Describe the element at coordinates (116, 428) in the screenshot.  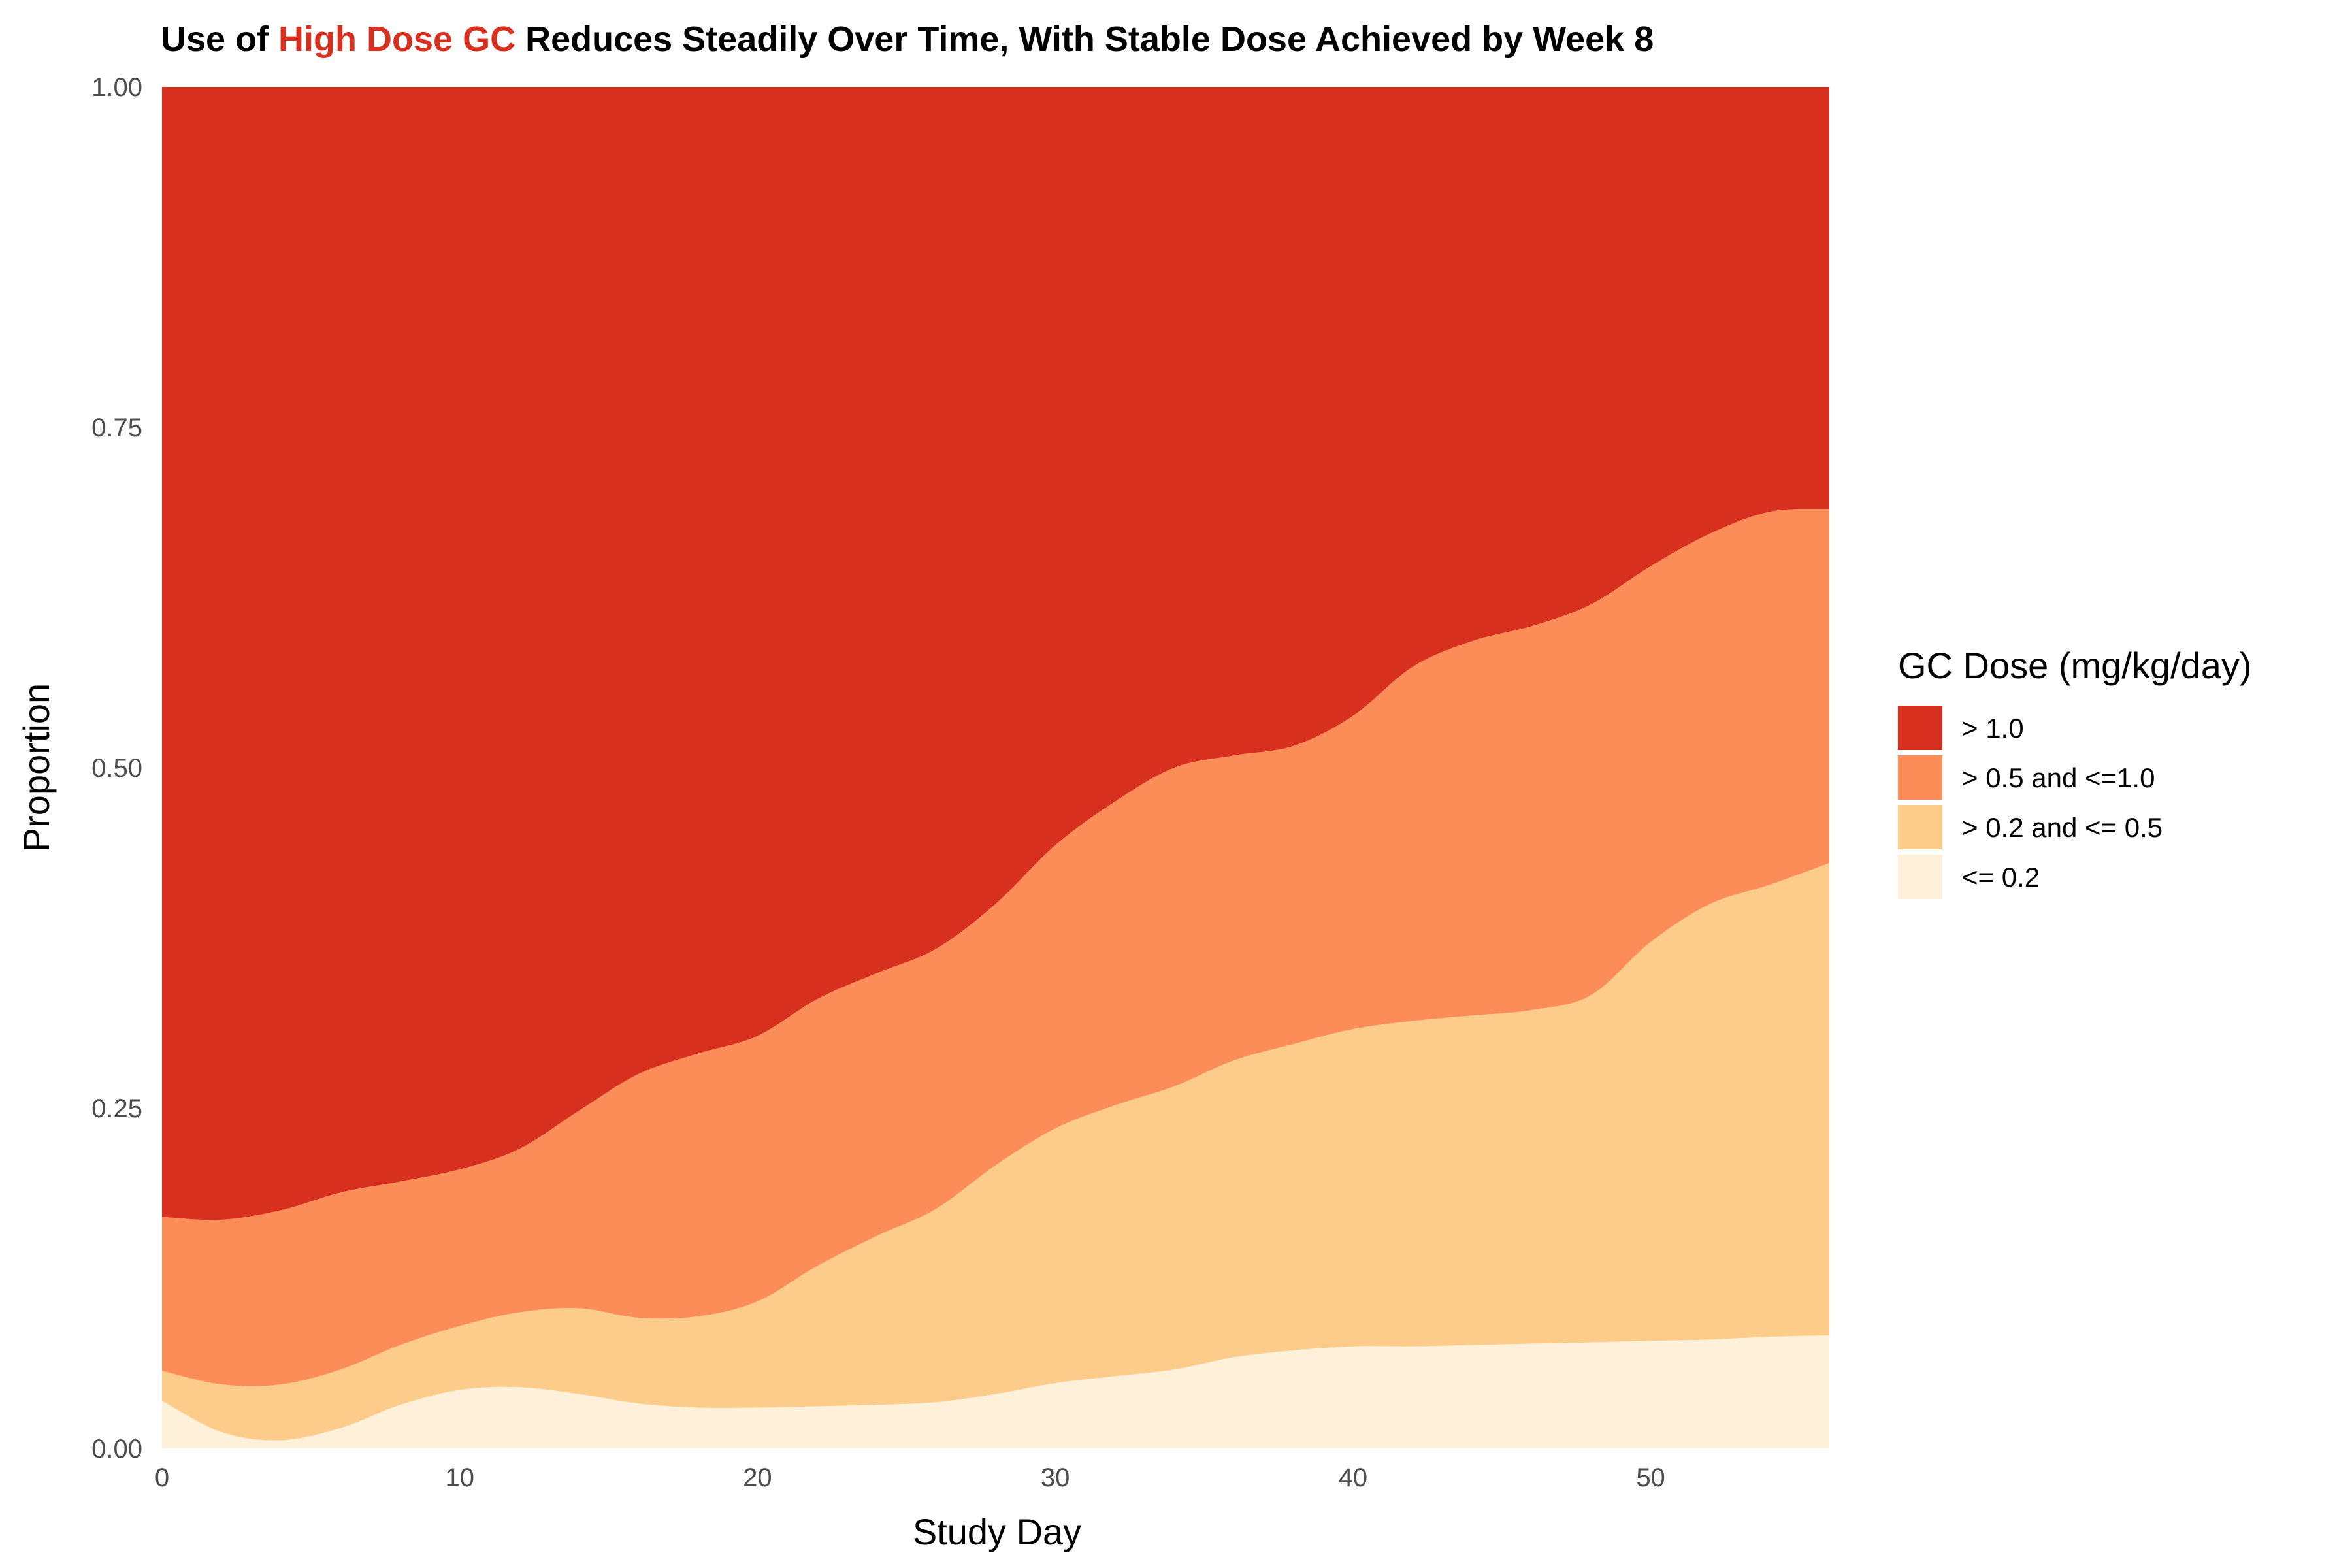
I see `y-tick-label: 0.75` at that location.